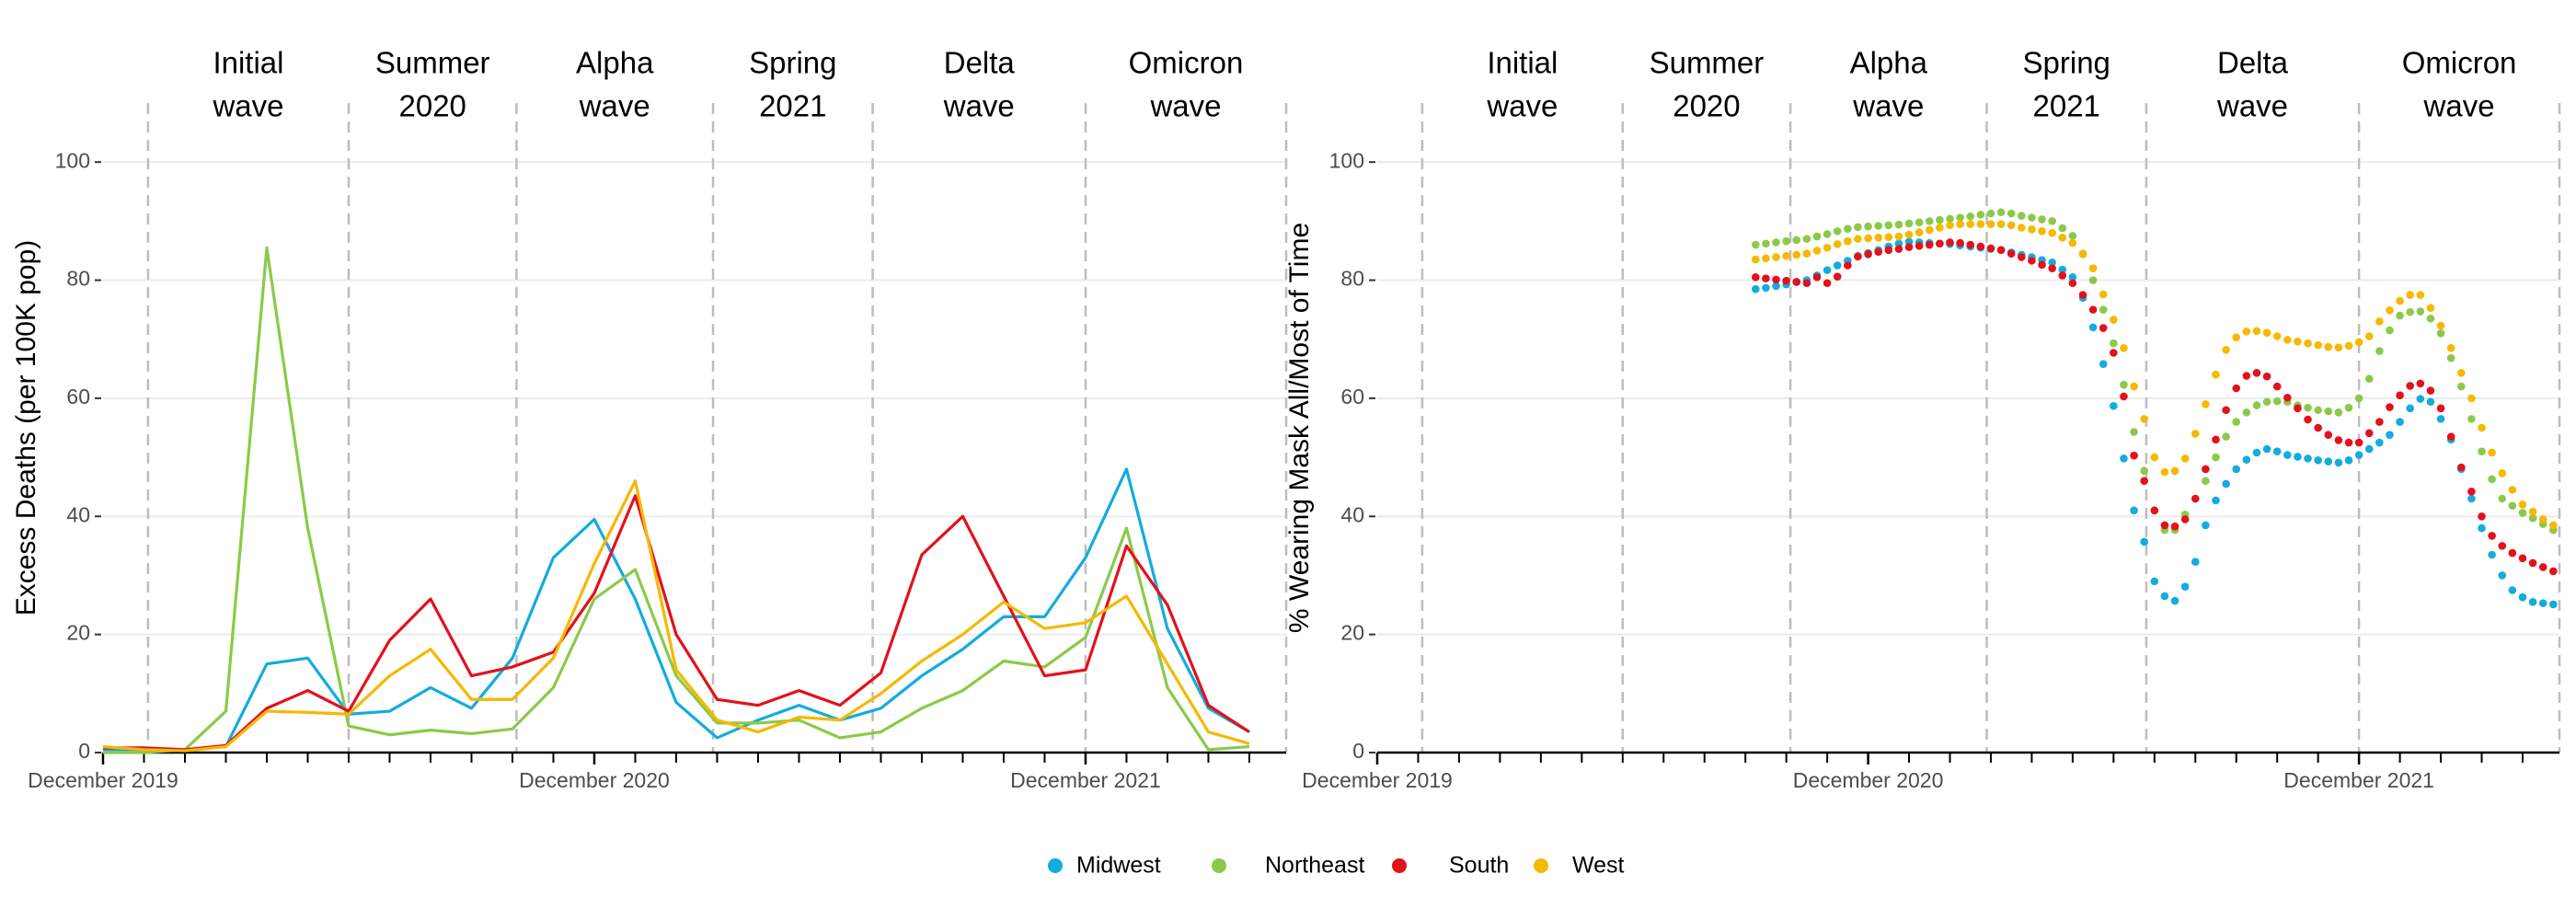 The image size is (2576, 920). What do you see at coordinates (1522, 63) in the screenshot?
I see `wave-label: Initial` at bounding box center [1522, 63].